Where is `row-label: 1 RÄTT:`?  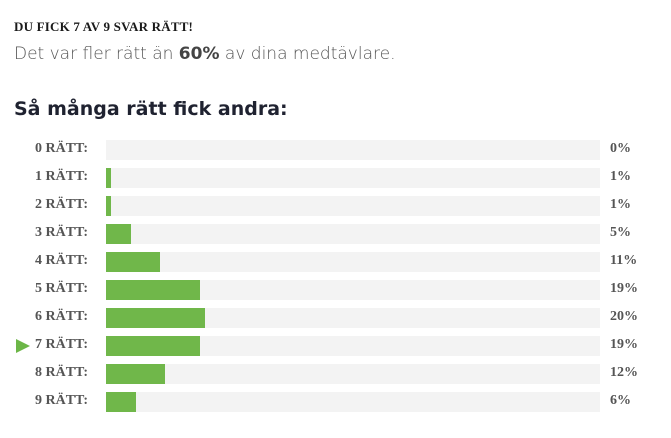 row-label: 1 RÄTT: is located at coordinates (61, 176).